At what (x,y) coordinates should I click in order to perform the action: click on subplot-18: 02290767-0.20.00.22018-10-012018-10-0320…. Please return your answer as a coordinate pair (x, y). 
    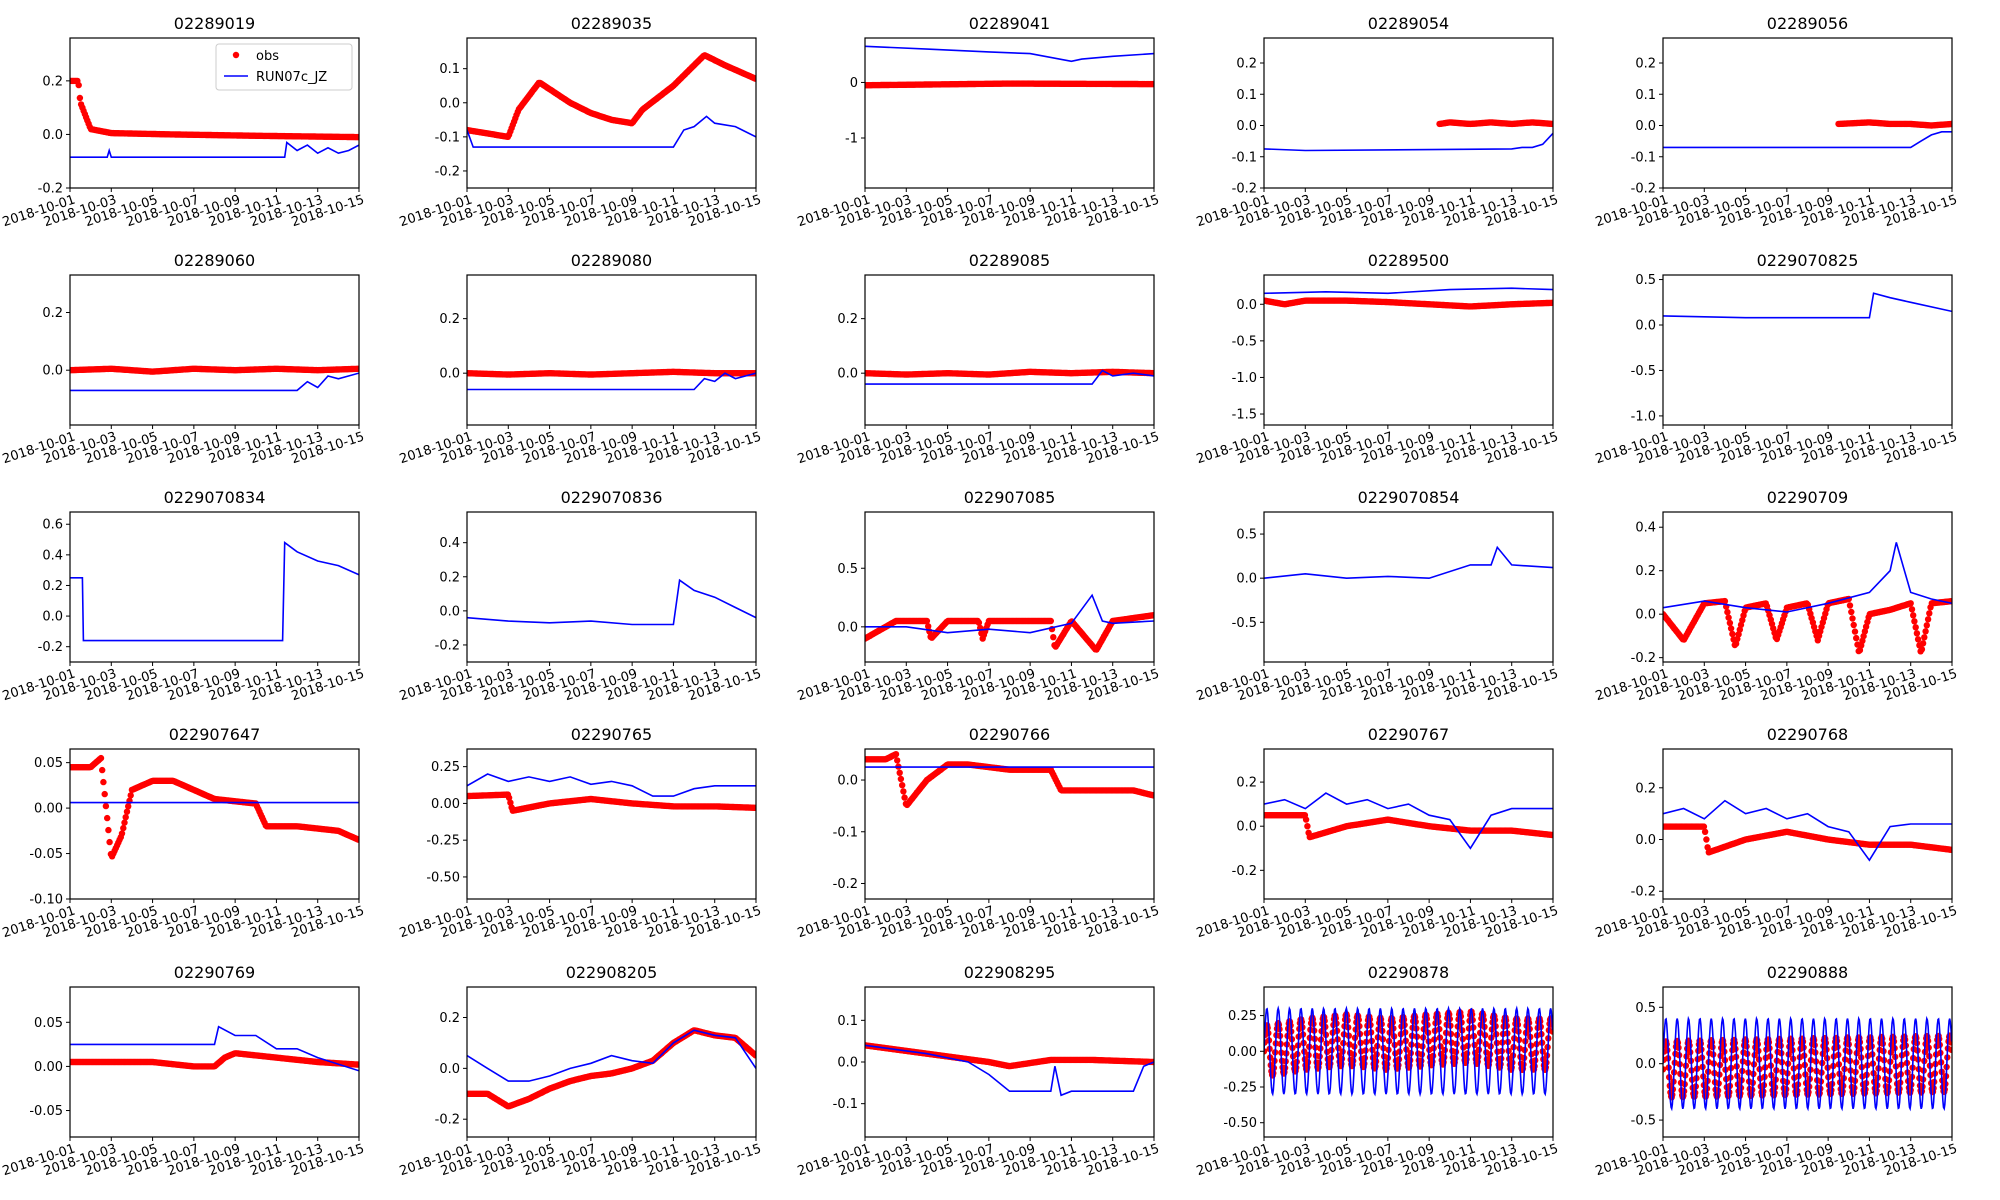
    Looking at the image, I should click on (1377, 833).